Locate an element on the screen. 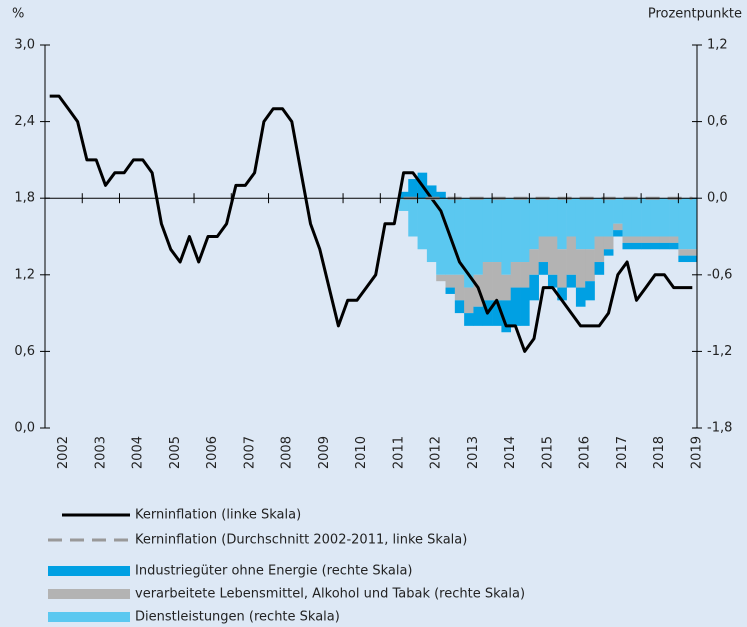 The height and width of the screenshot is (627, 747). y-tick-label: 2,4 is located at coordinates (24, 121).